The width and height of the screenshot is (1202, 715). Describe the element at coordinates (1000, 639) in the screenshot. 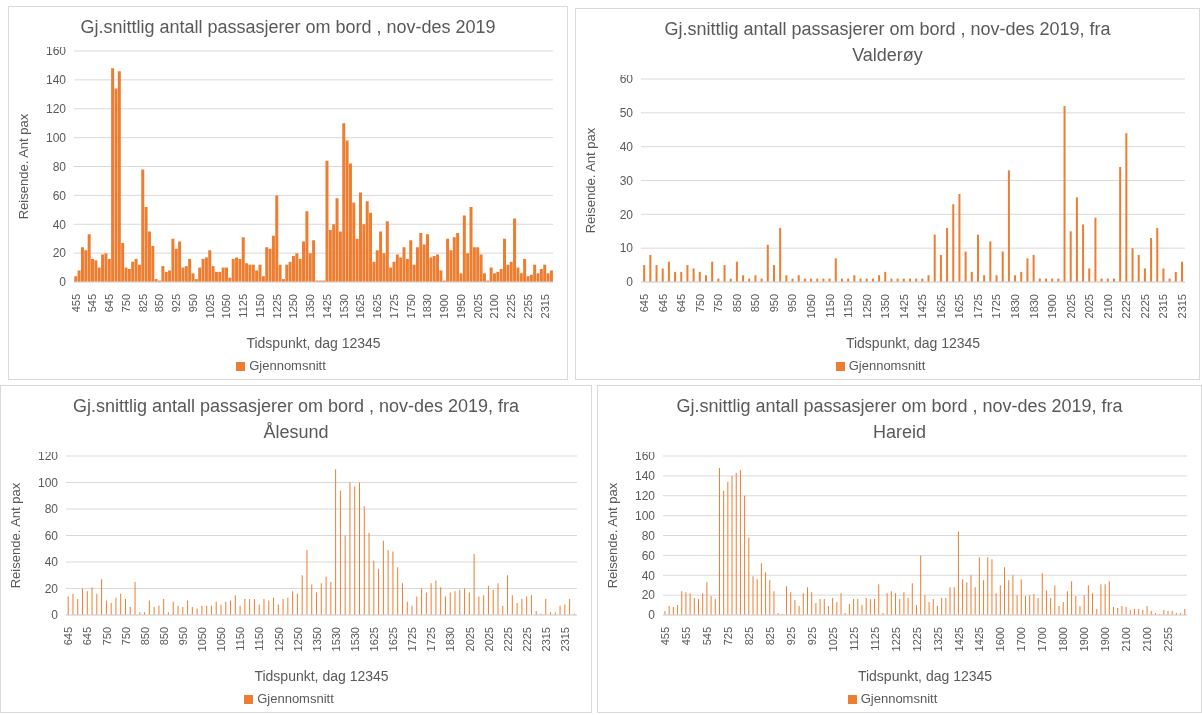

I see `x-tick-label: 1600` at that location.